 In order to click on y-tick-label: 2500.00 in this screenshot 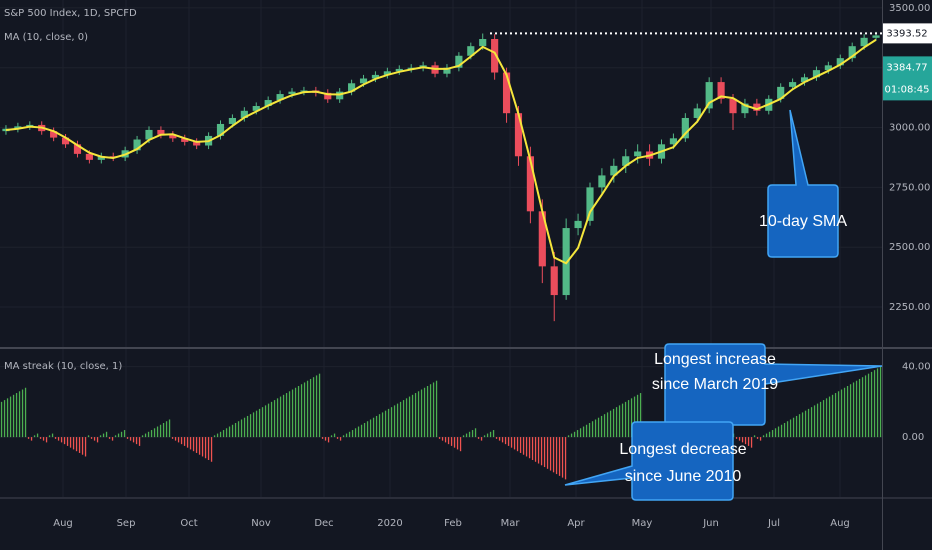, I will do `click(909, 247)`.